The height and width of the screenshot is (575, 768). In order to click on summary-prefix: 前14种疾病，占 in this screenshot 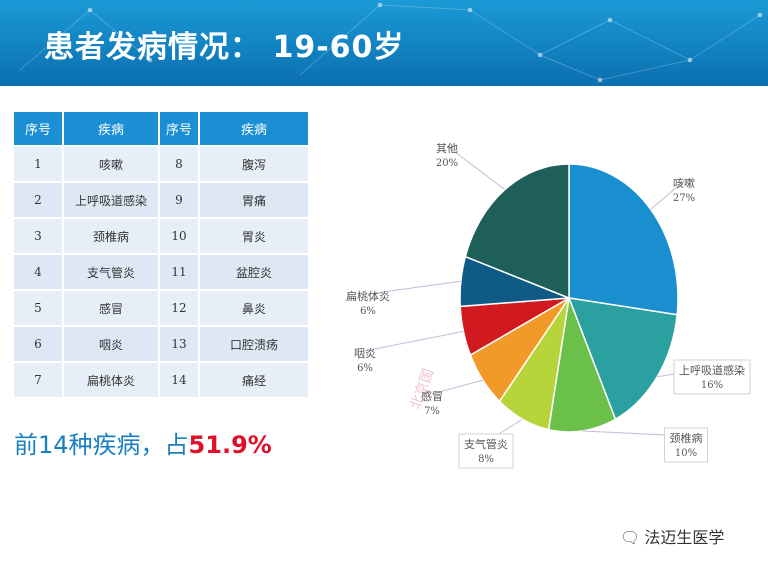, I will do `click(101, 445)`.